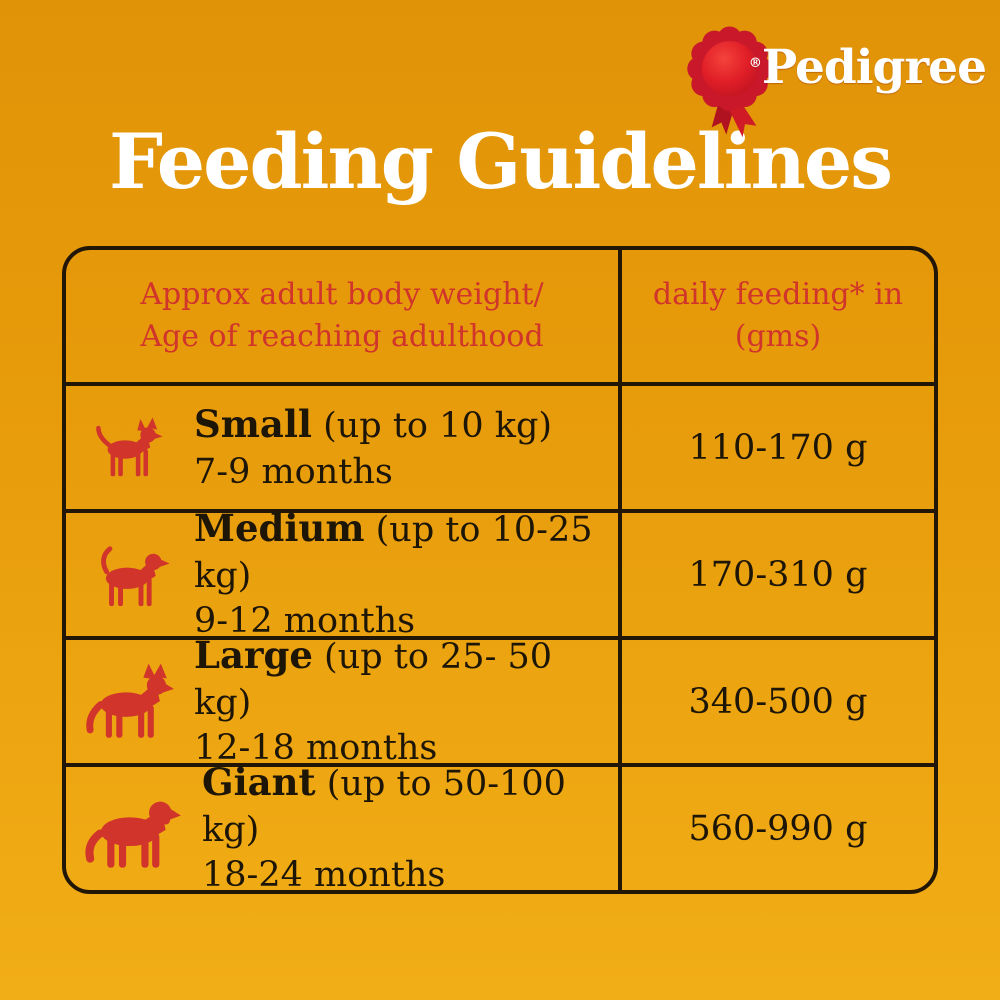 The image size is (1000, 1000). Describe the element at coordinates (384, 807) in the screenshot. I see `weight-note: (up to 50-100 kg)` at that location.